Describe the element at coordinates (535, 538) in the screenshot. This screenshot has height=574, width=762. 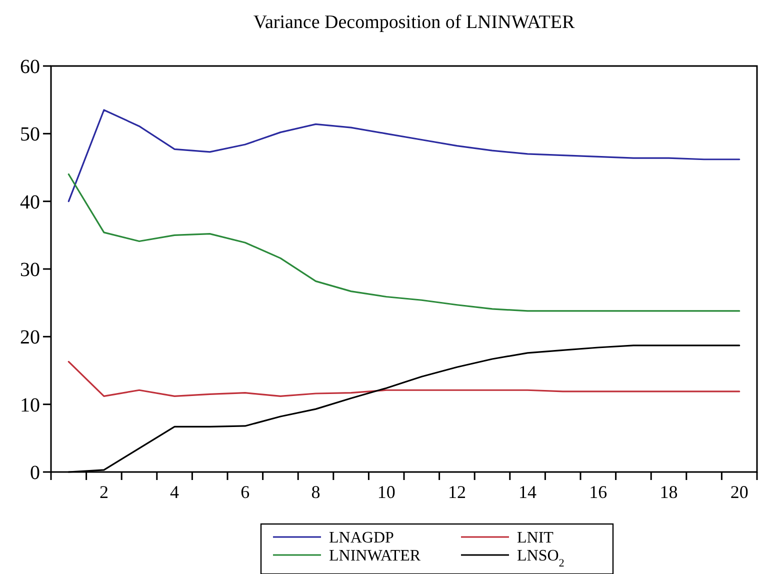
I see `legend-label: LNIT` at that location.